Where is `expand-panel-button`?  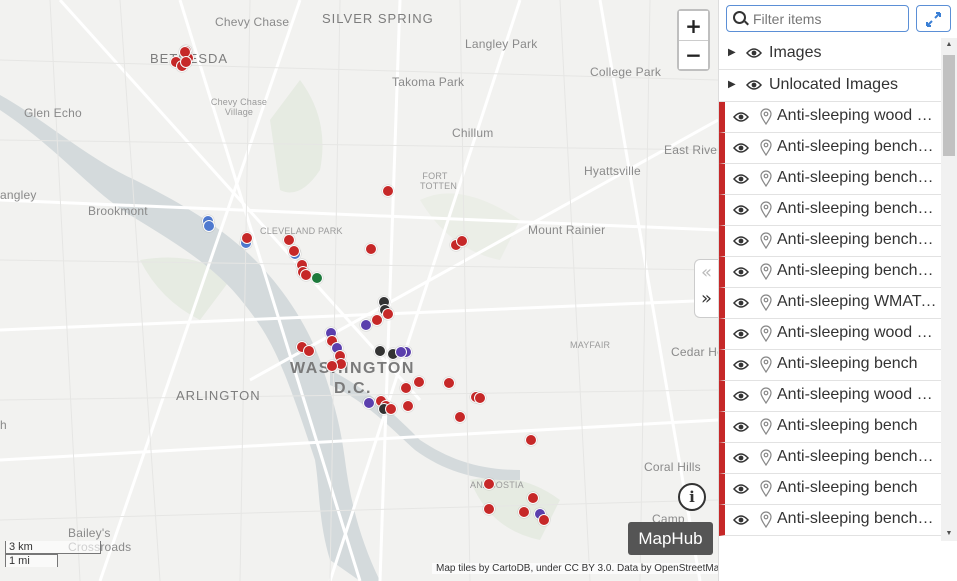
expand-panel-button is located at coordinates (933, 18).